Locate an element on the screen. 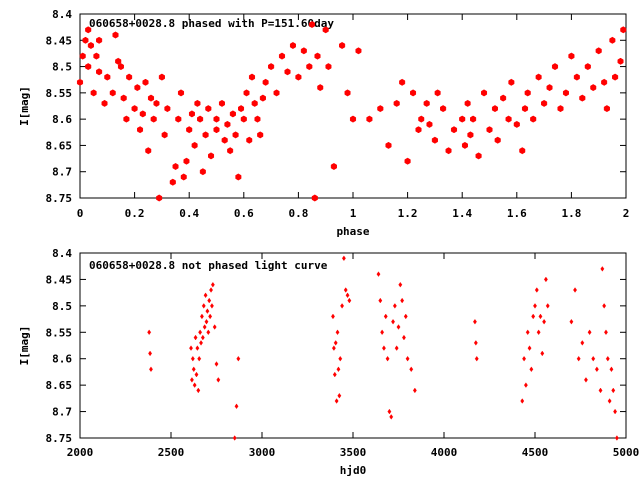 Image resolution: width=640 pixels, height=485 pixels. y-tick-label: 8.7 is located at coordinates (62, 412).